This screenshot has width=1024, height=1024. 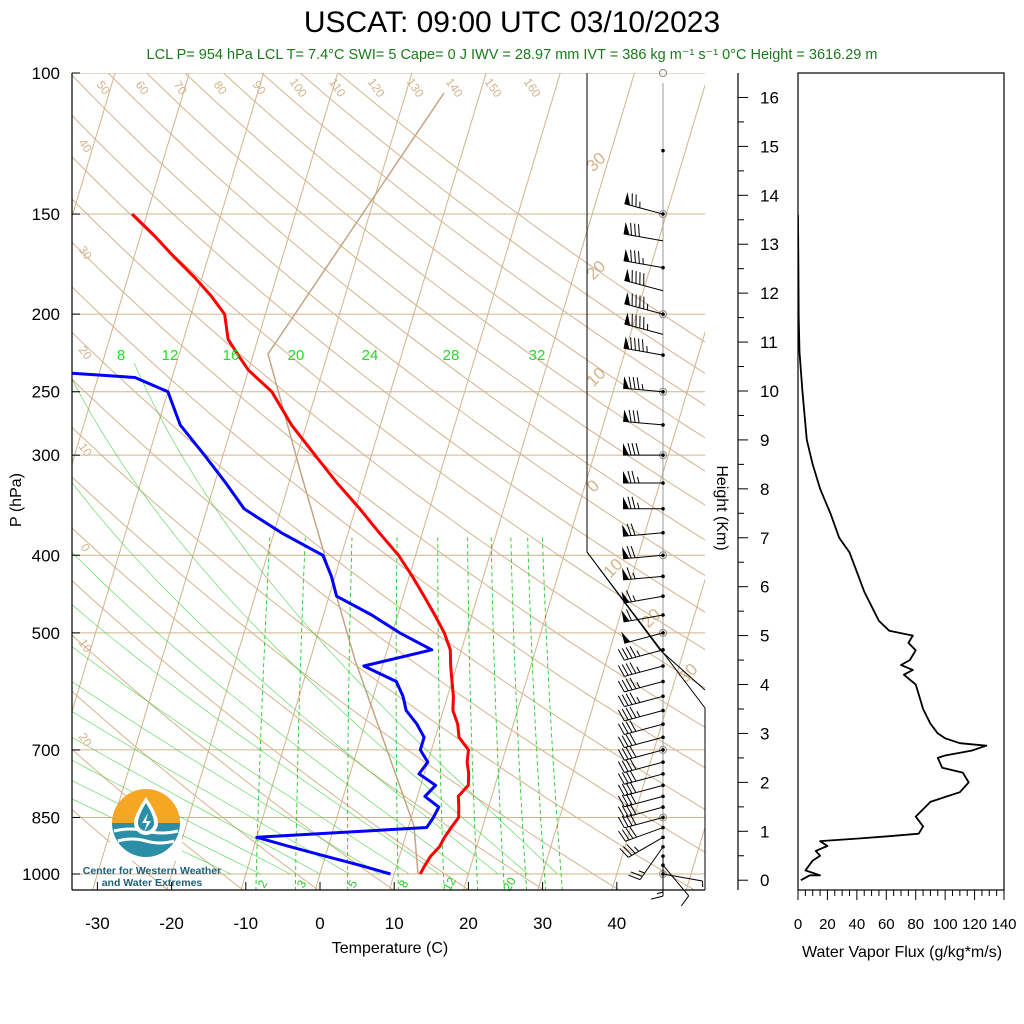 I want to click on y-tick-label: 200, so click(x=46, y=314).